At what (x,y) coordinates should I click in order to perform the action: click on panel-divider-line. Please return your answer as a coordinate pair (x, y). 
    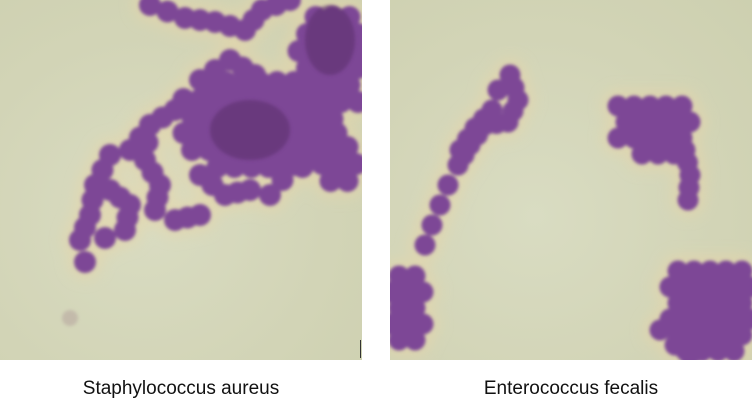
    Looking at the image, I should click on (360, 349).